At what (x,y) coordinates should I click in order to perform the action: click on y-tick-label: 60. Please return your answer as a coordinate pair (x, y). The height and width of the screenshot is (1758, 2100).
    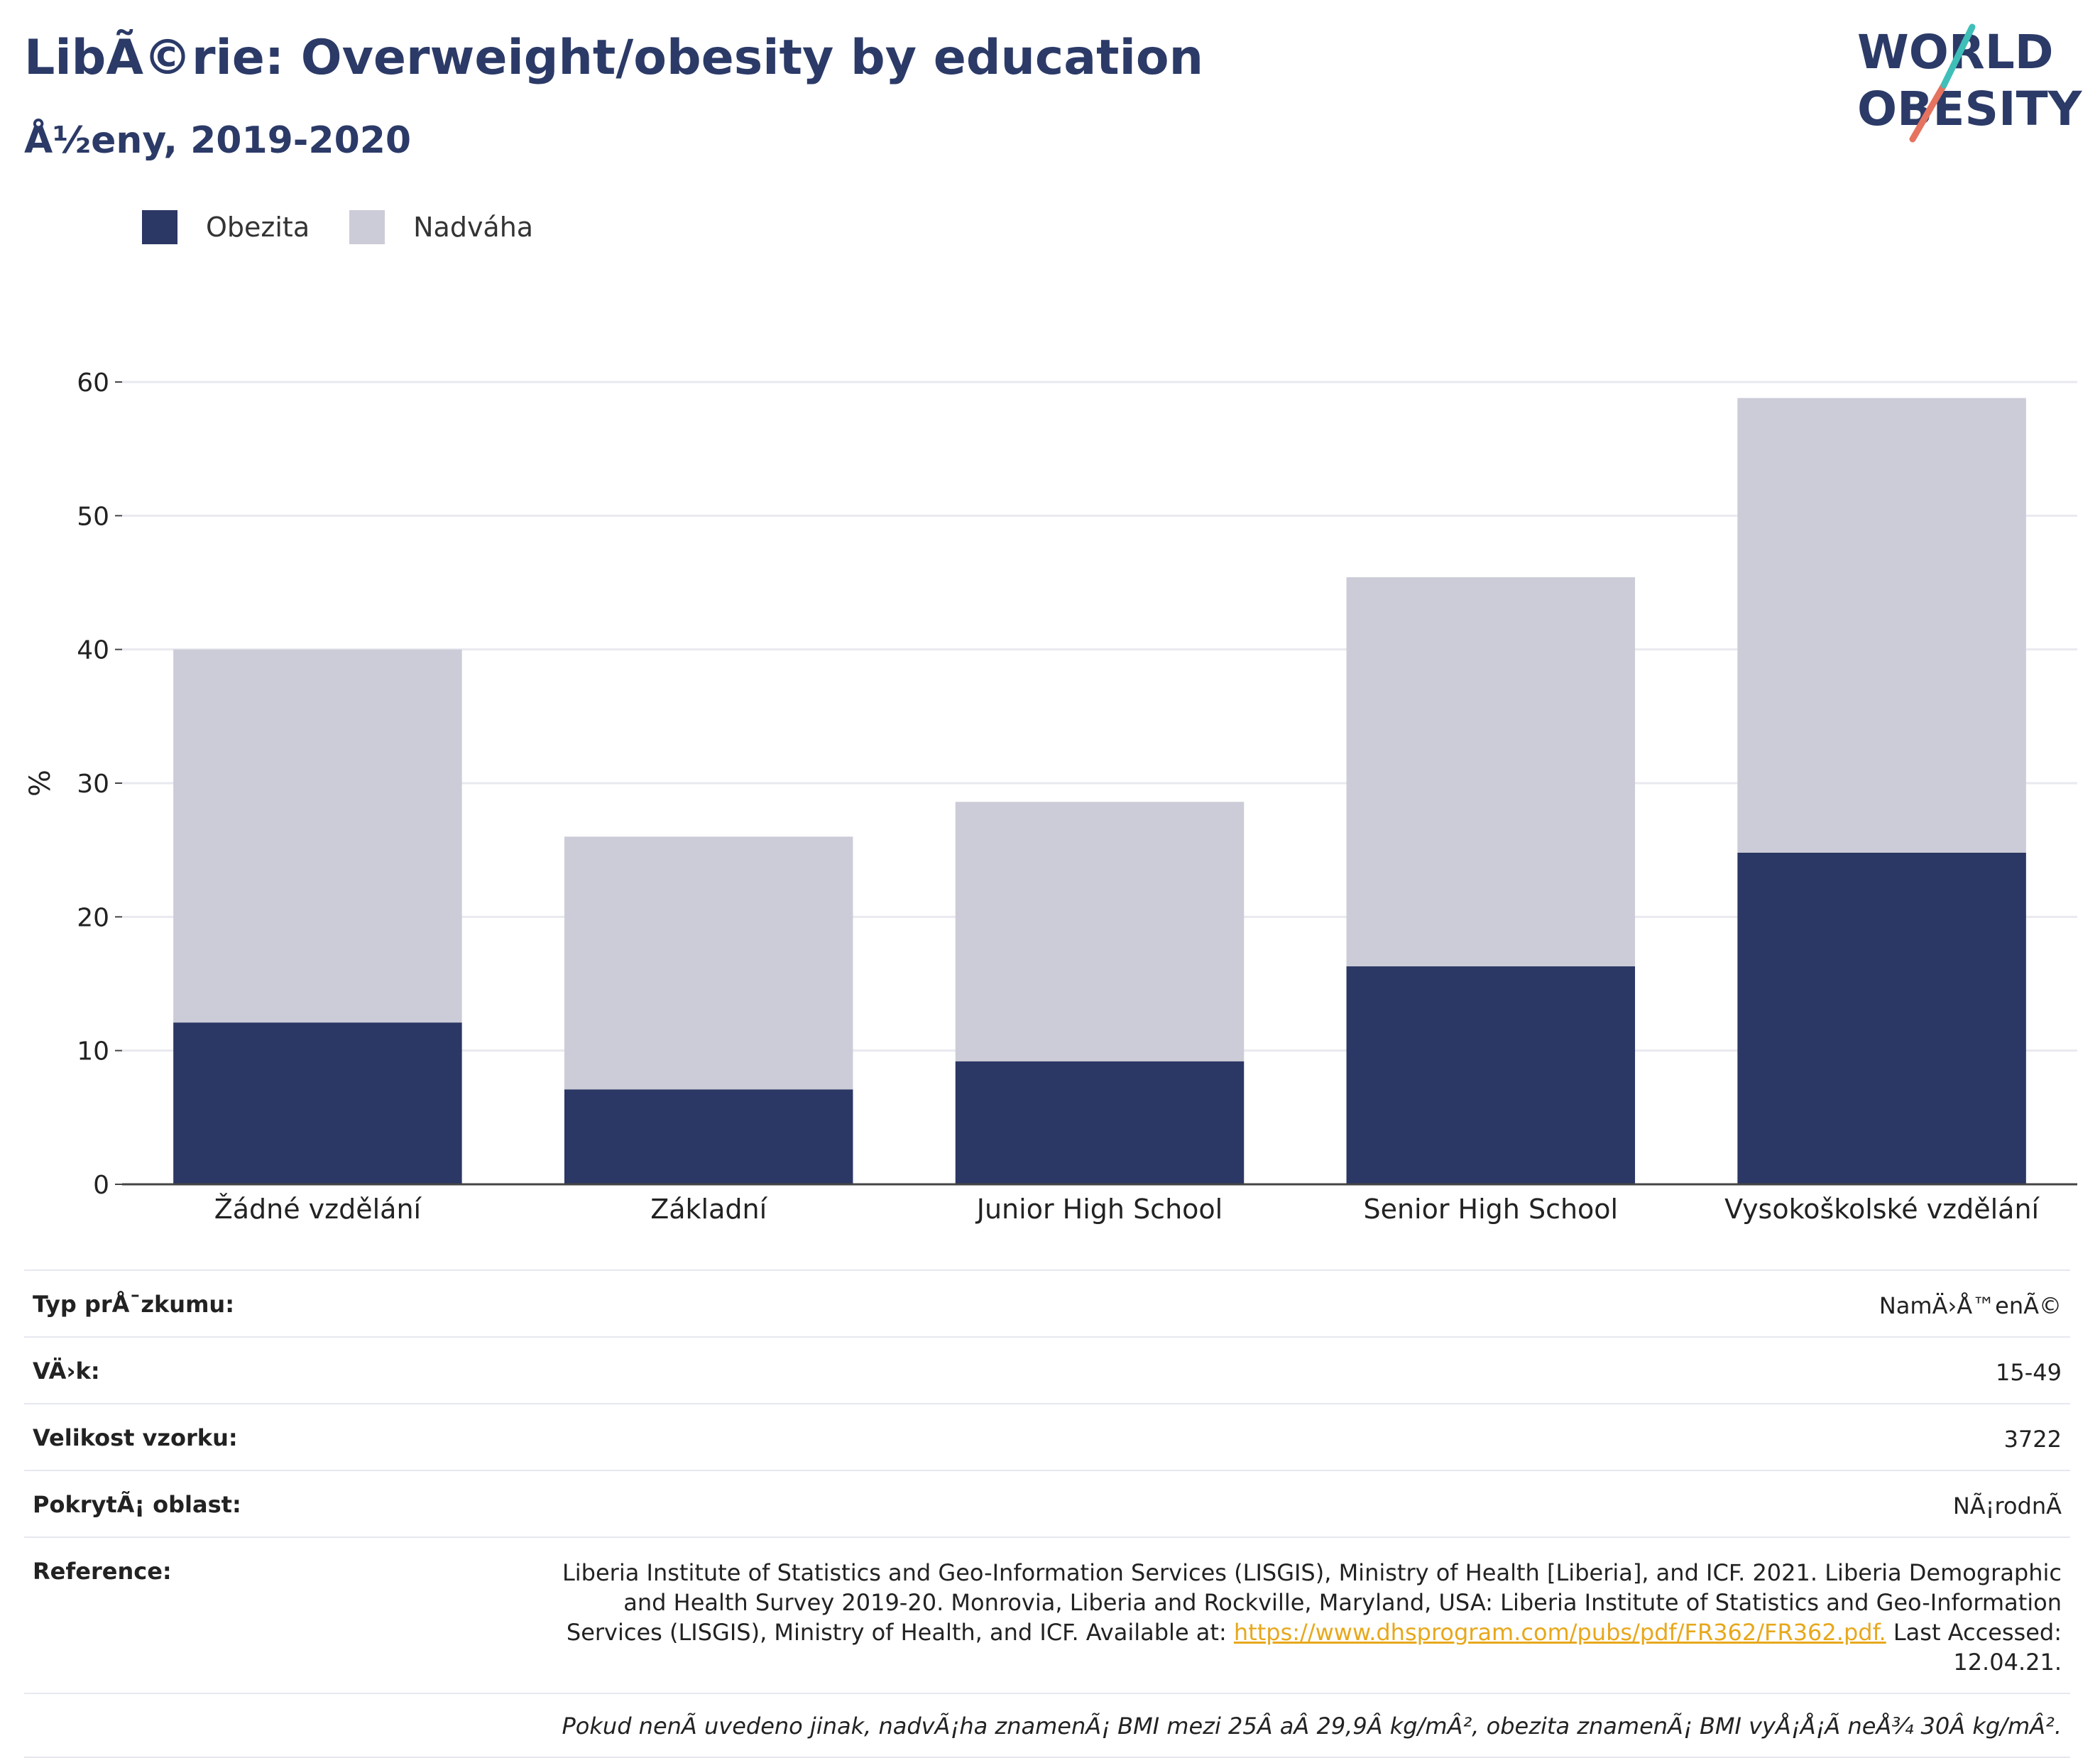
    Looking at the image, I should click on (93, 383).